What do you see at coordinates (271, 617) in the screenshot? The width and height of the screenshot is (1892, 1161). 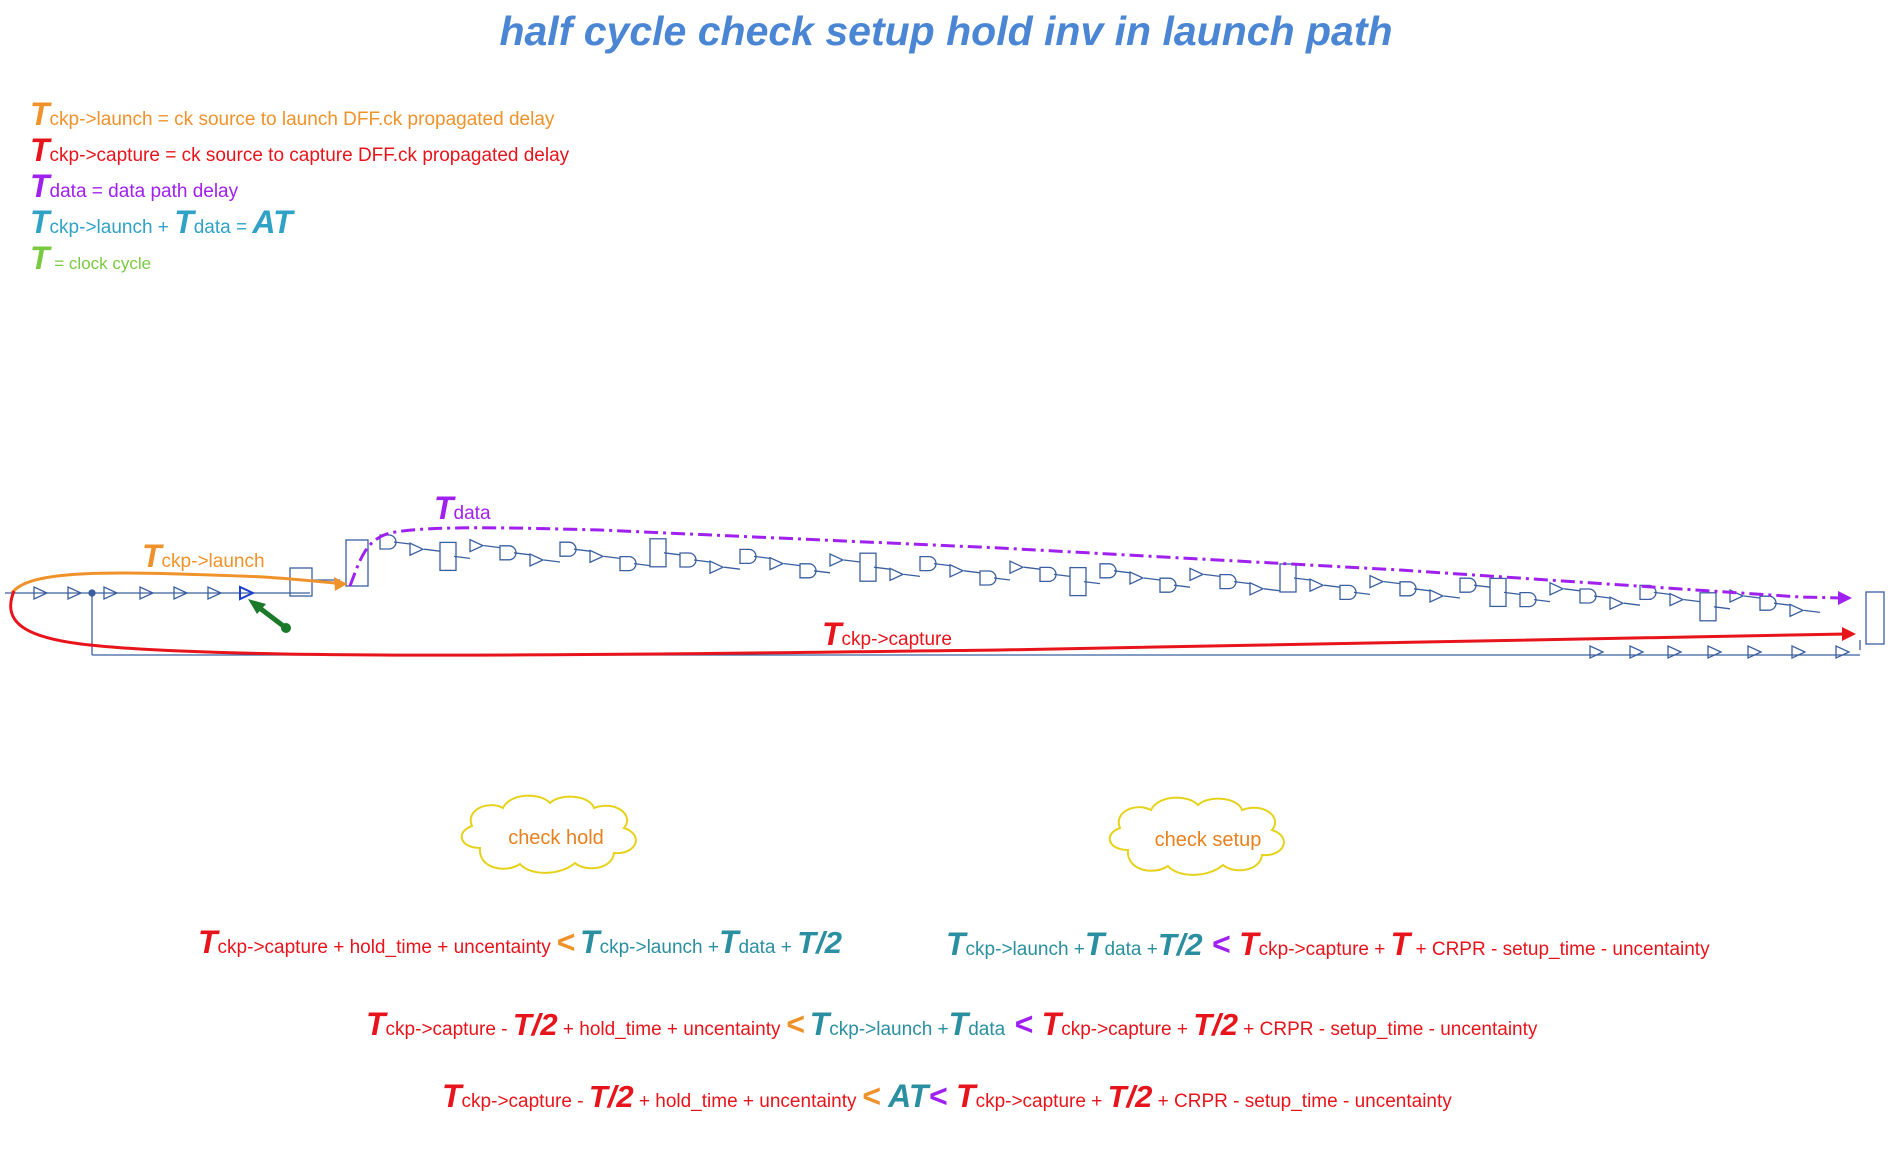 I see `green-pointer-arrow` at bounding box center [271, 617].